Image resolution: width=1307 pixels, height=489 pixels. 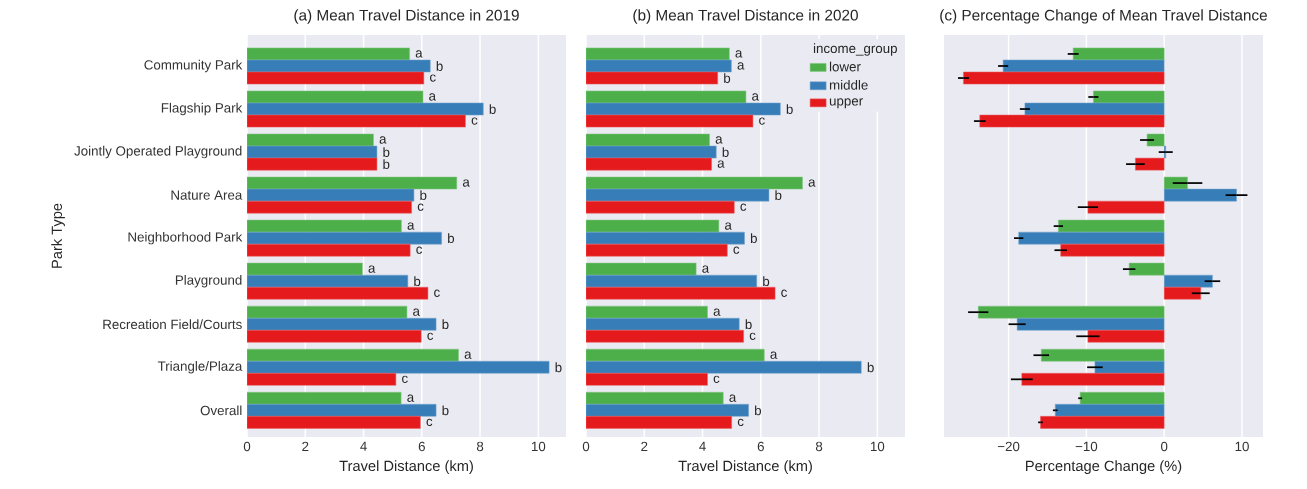 What do you see at coordinates (745, 16) in the screenshot?
I see `chart-title: (b) Mean Travel Distance in 2020` at bounding box center [745, 16].